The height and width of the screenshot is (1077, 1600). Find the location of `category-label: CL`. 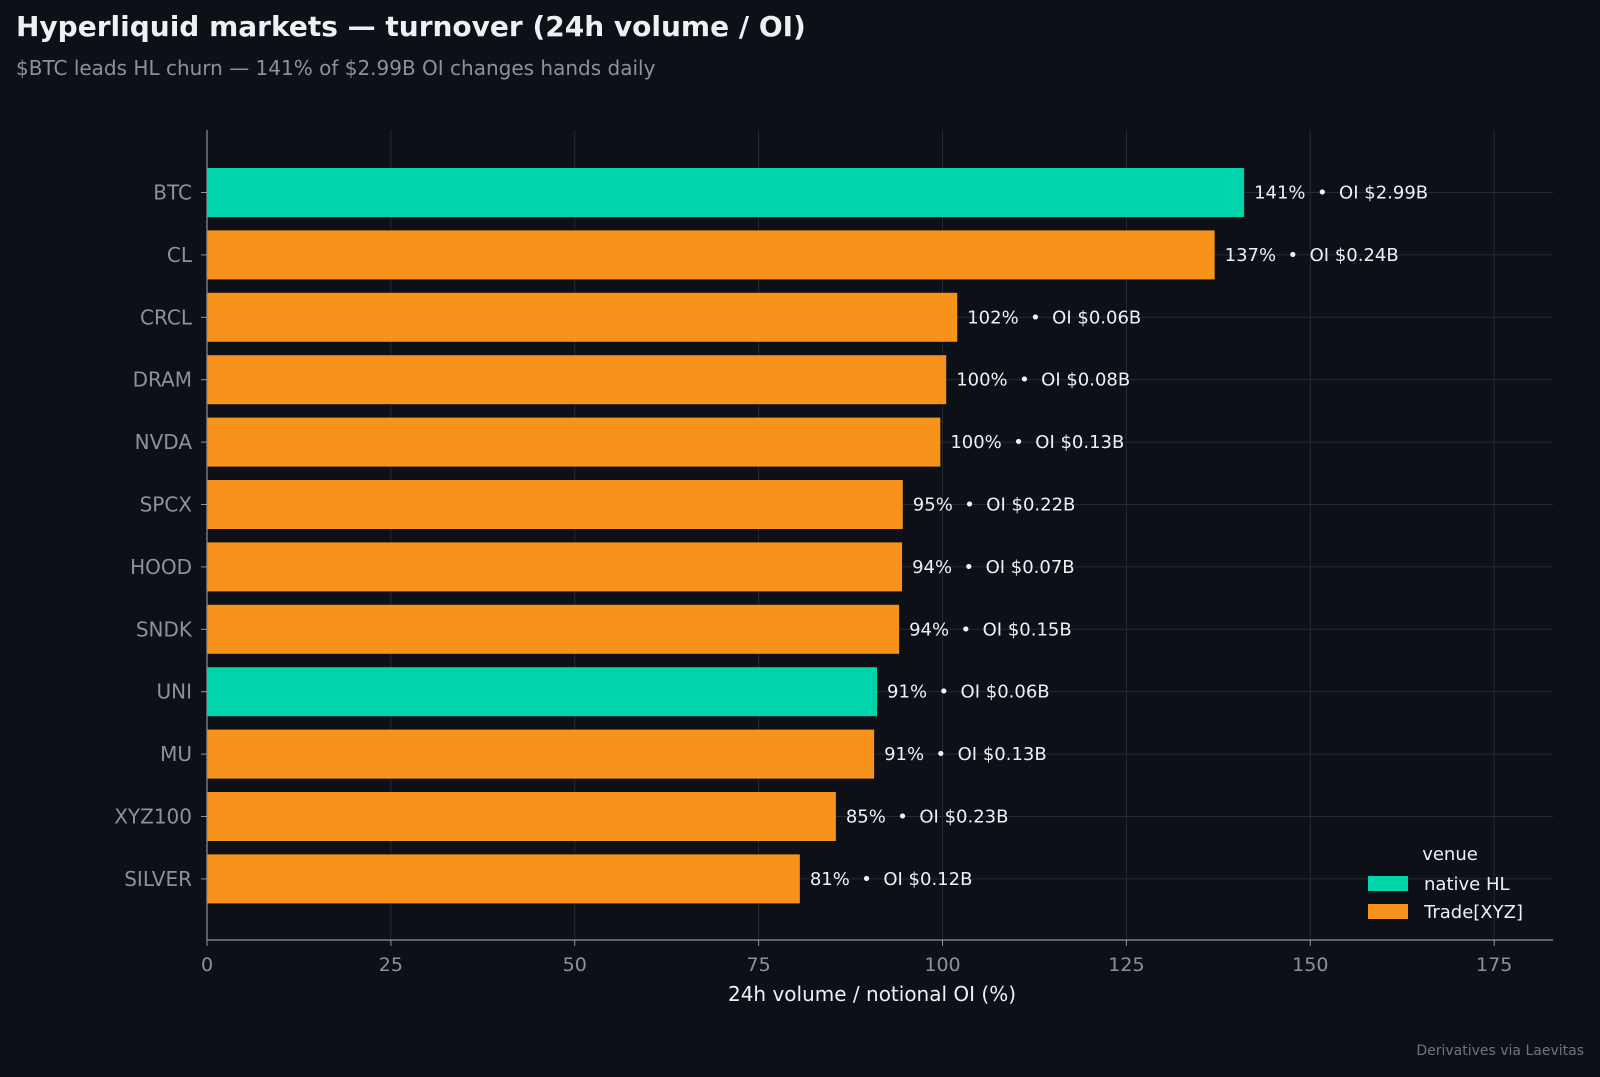

category-label: CL is located at coordinates (180, 255).